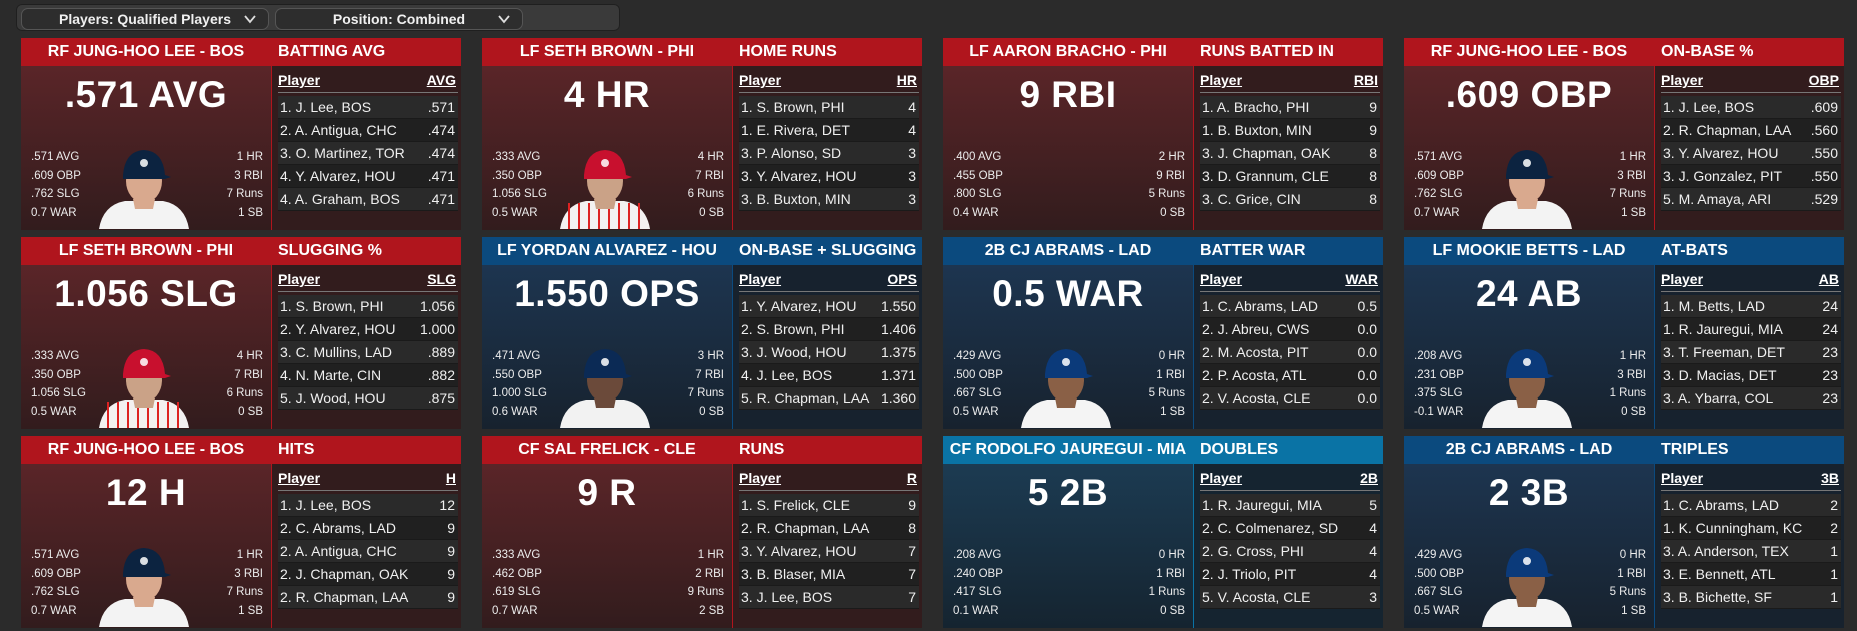 This screenshot has width=1857, height=631. What do you see at coordinates (368, 574) in the screenshot?
I see `leaderboard-row: 2. J. Chapman, OAK 9` at bounding box center [368, 574].